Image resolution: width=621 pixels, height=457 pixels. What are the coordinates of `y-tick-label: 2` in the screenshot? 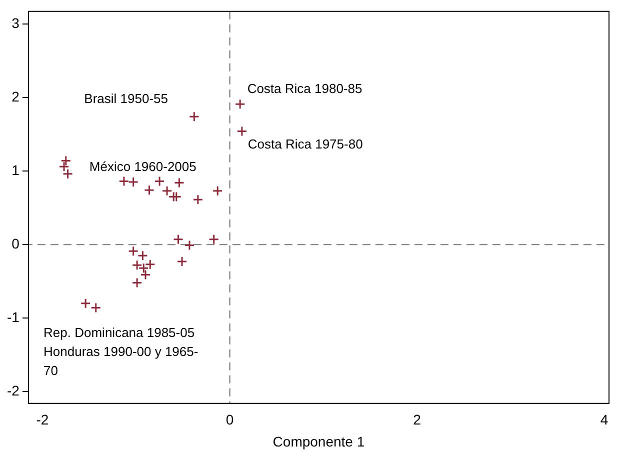 It's located at (16, 96).